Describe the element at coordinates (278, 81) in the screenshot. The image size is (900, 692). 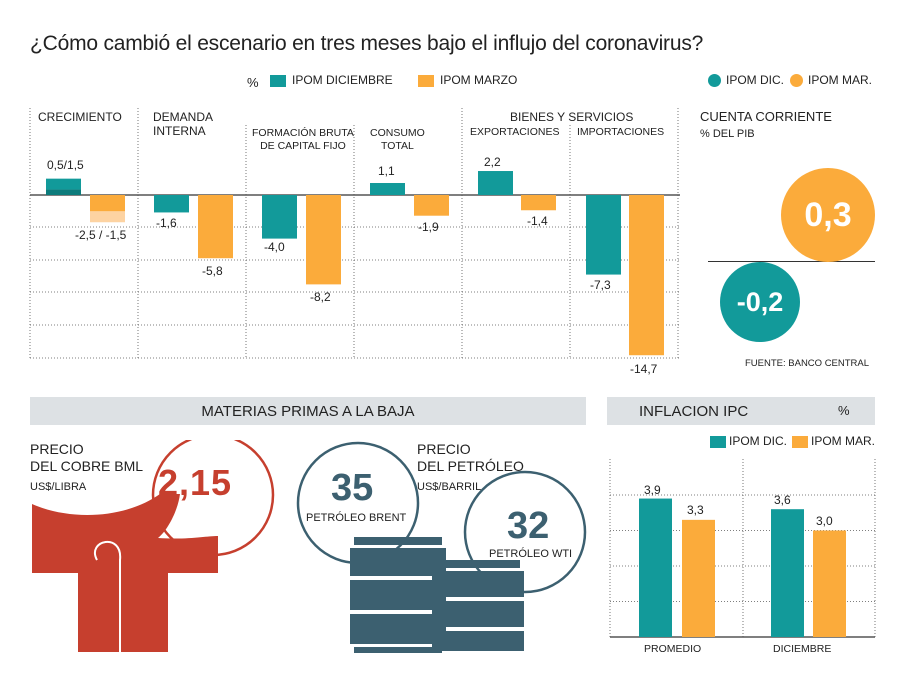
I see `legend-dec-swatch` at that location.